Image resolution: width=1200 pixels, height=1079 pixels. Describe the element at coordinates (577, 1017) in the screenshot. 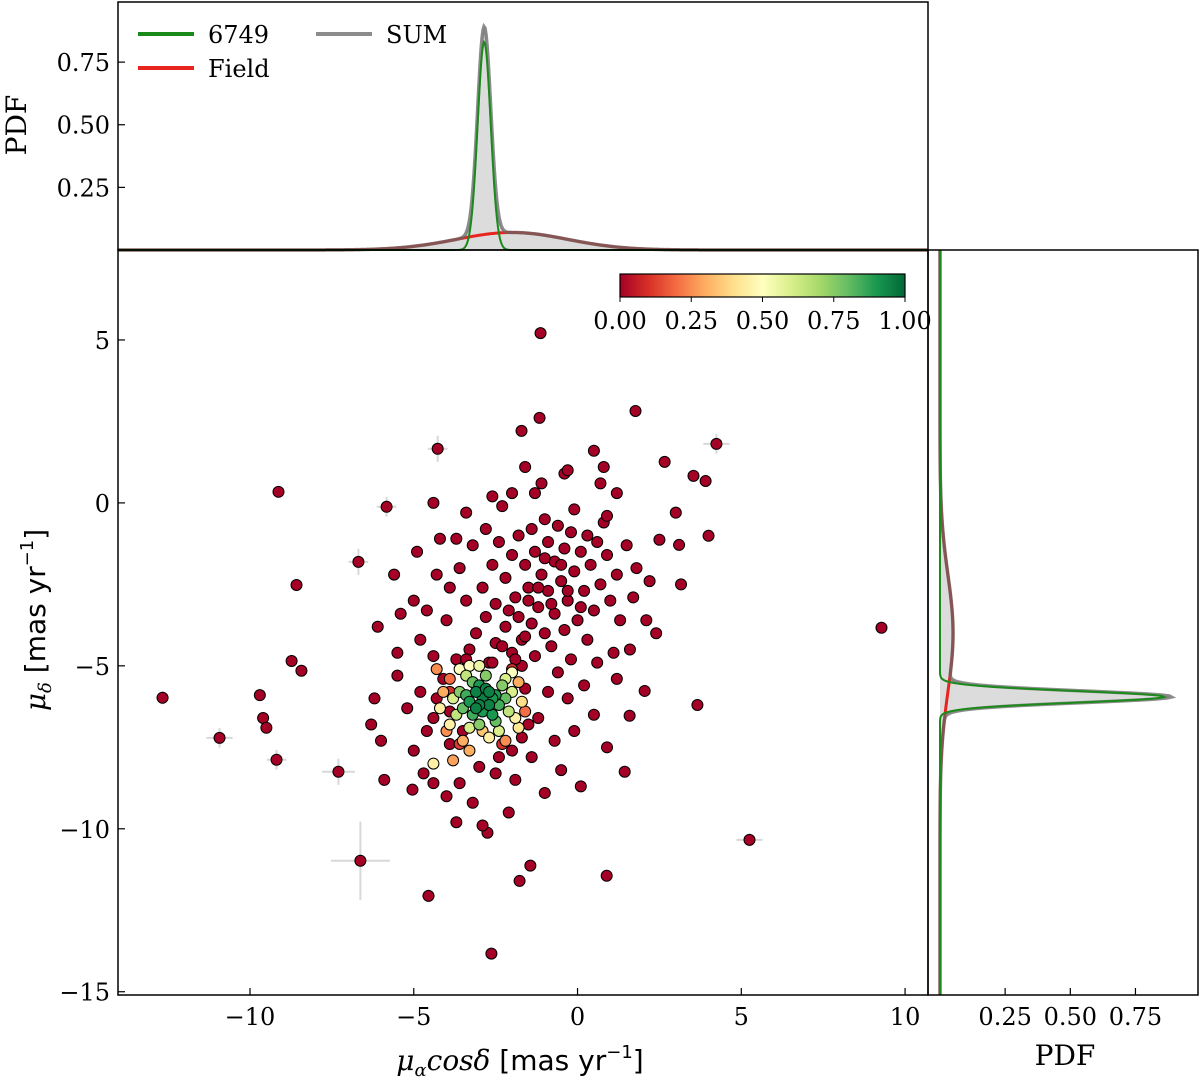

I see `x-tick-label: 0` at that location.